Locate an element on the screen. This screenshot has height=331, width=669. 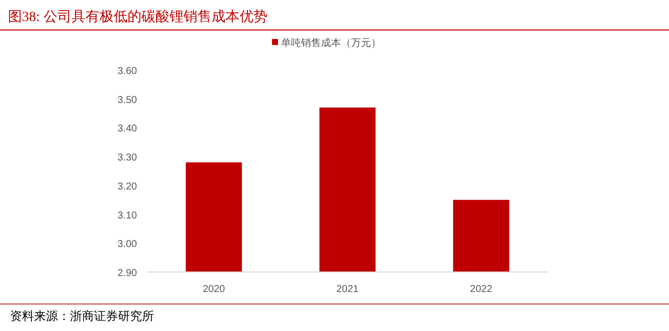
y-tick-label: 3.40 is located at coordinates (128, 129).